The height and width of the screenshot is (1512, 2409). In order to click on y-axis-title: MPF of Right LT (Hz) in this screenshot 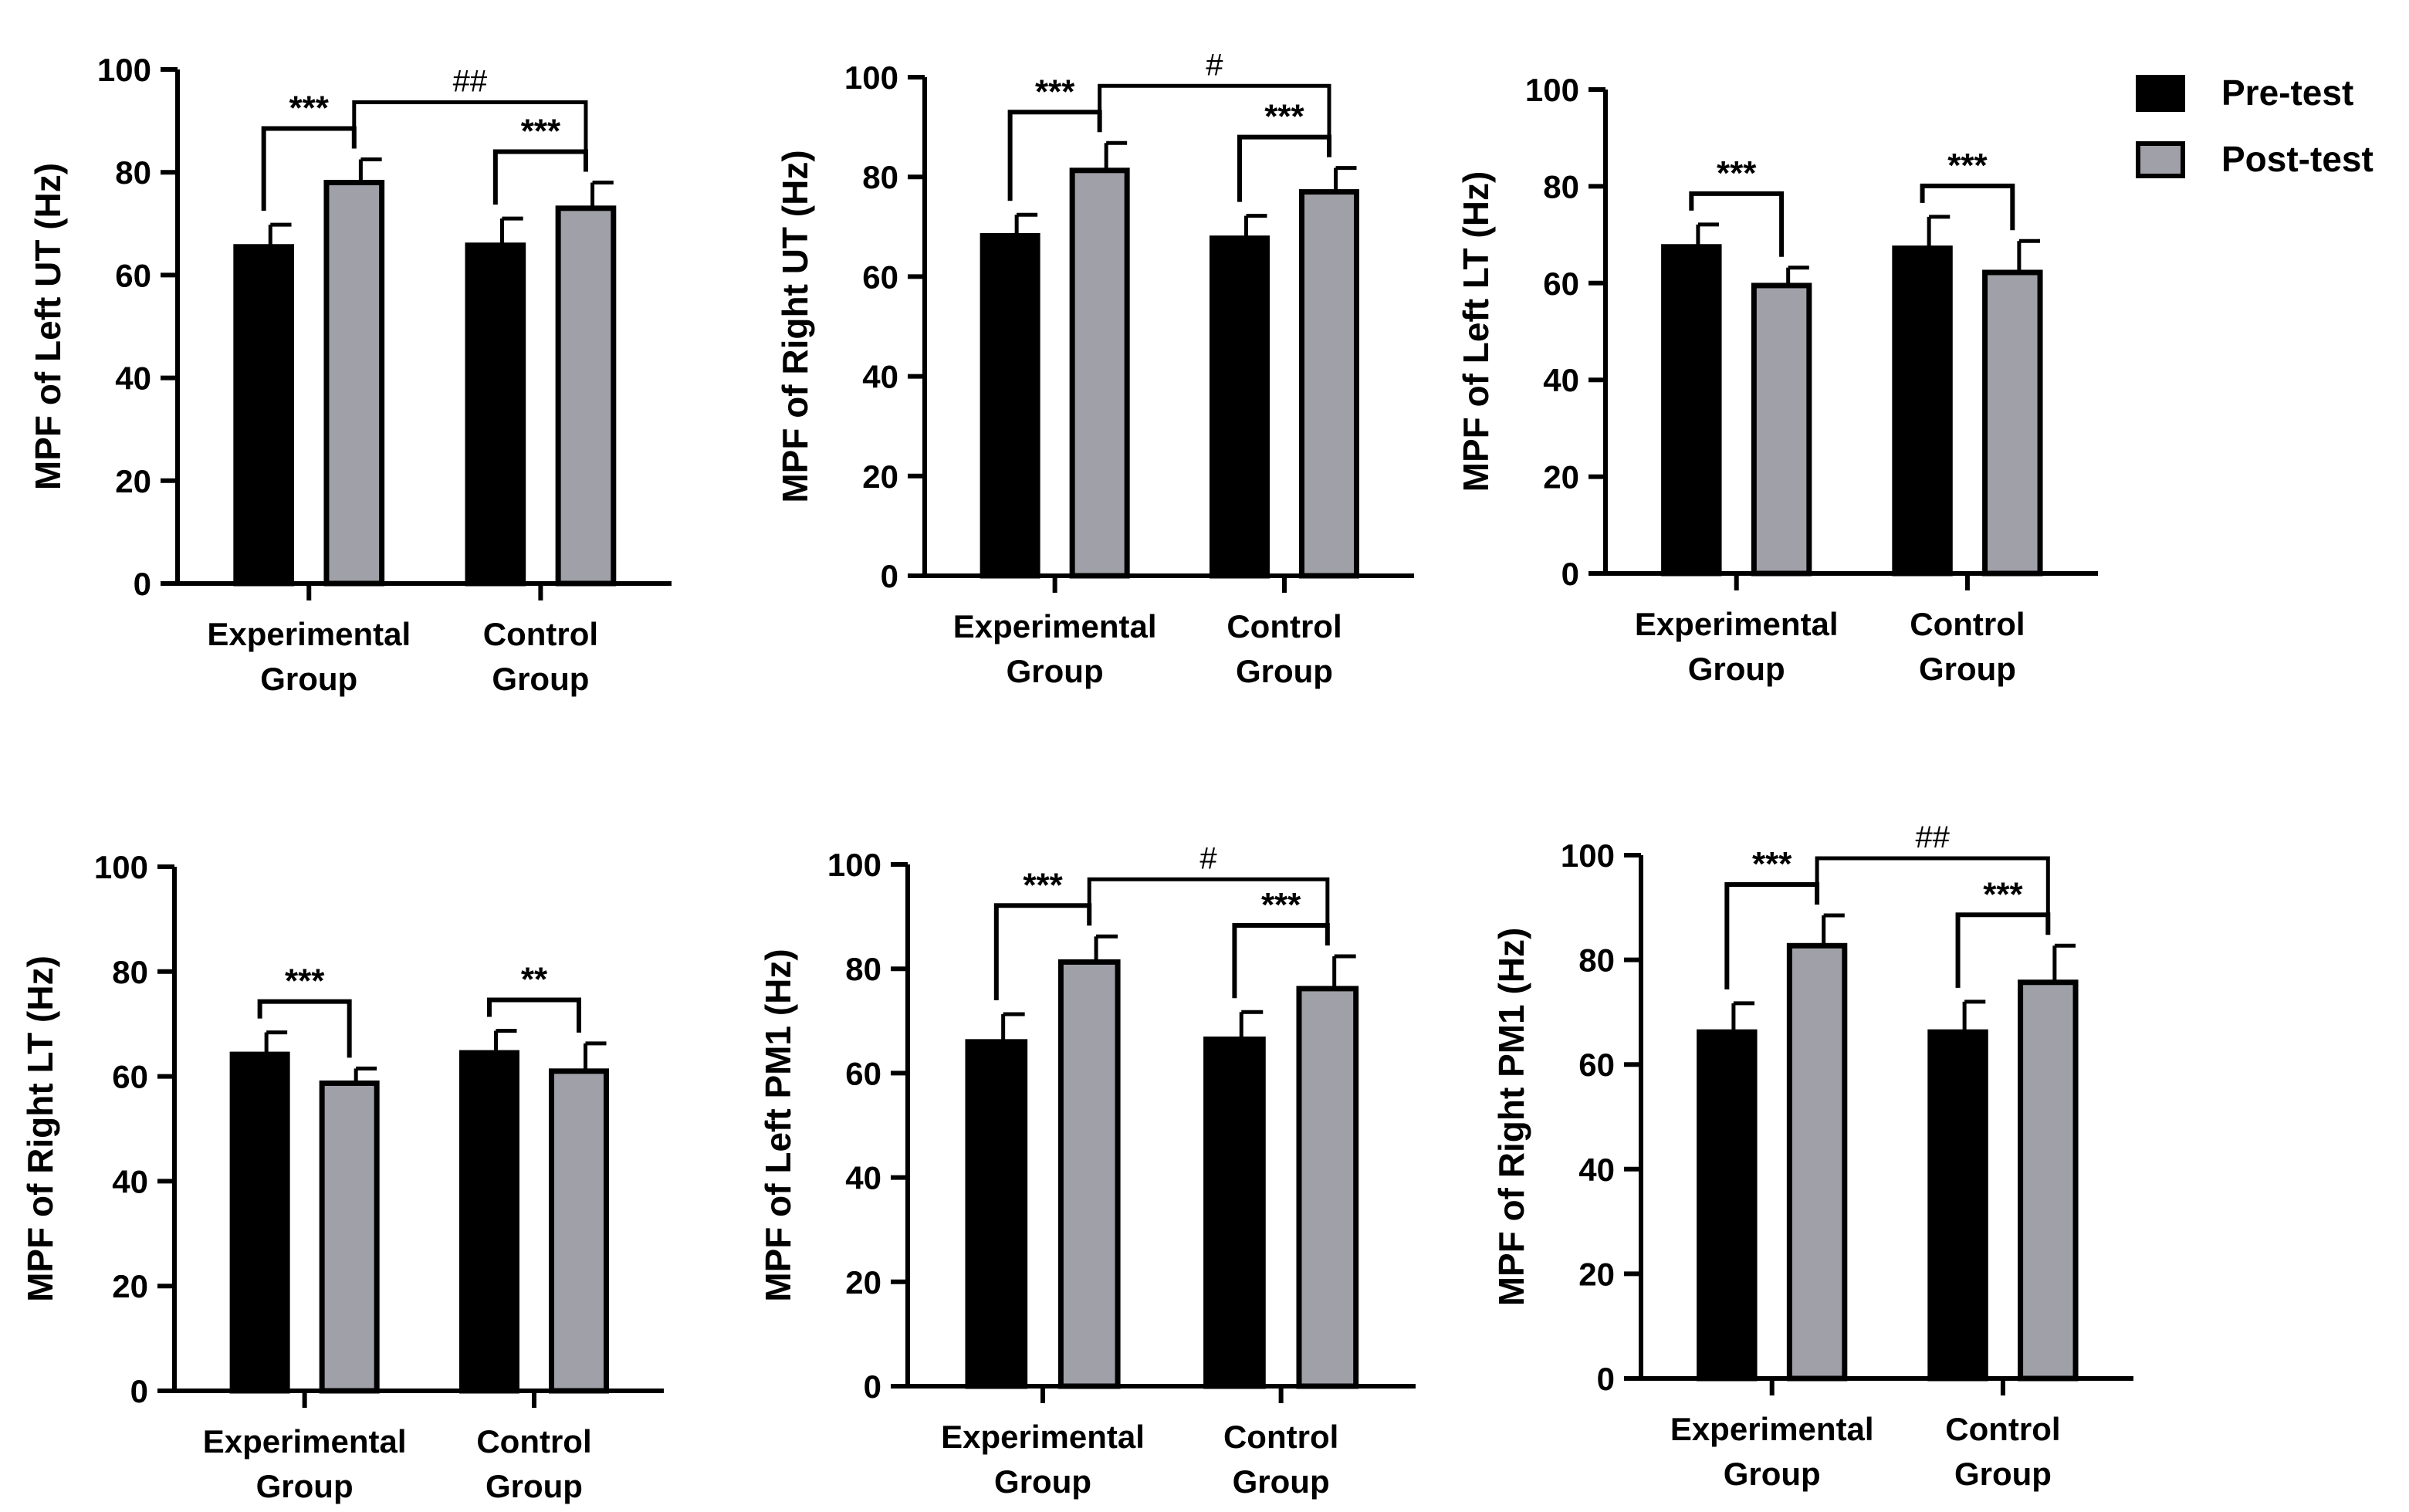, I will do `click(40, 1129)`.